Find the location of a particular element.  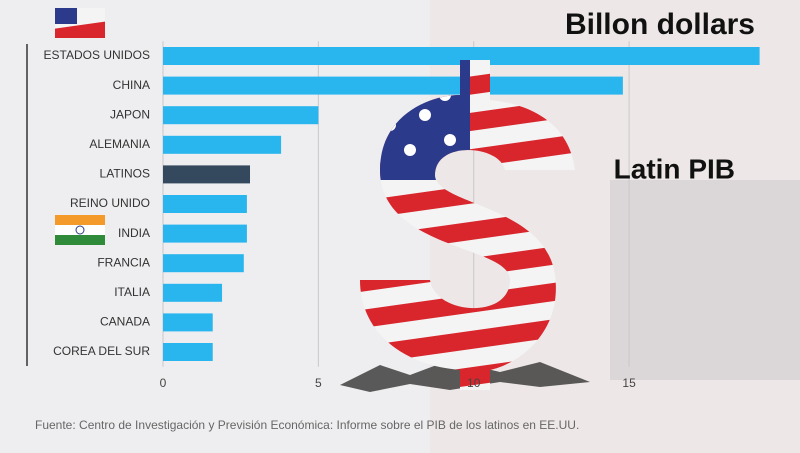

y-tick-label: ESTADOS UNIDOS is located at coordinates (97, 55).